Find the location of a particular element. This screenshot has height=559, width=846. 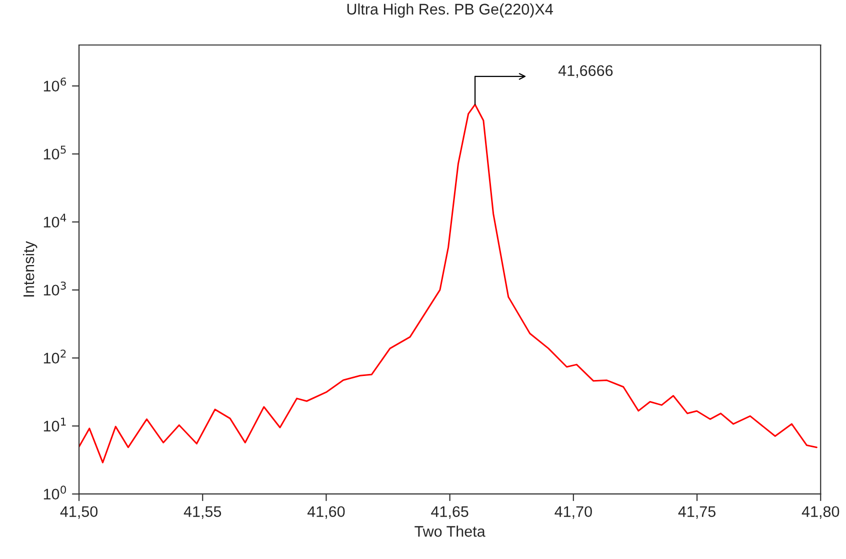

y-tick-label: 10$^{5}$ is located at coordinates (55, 153).